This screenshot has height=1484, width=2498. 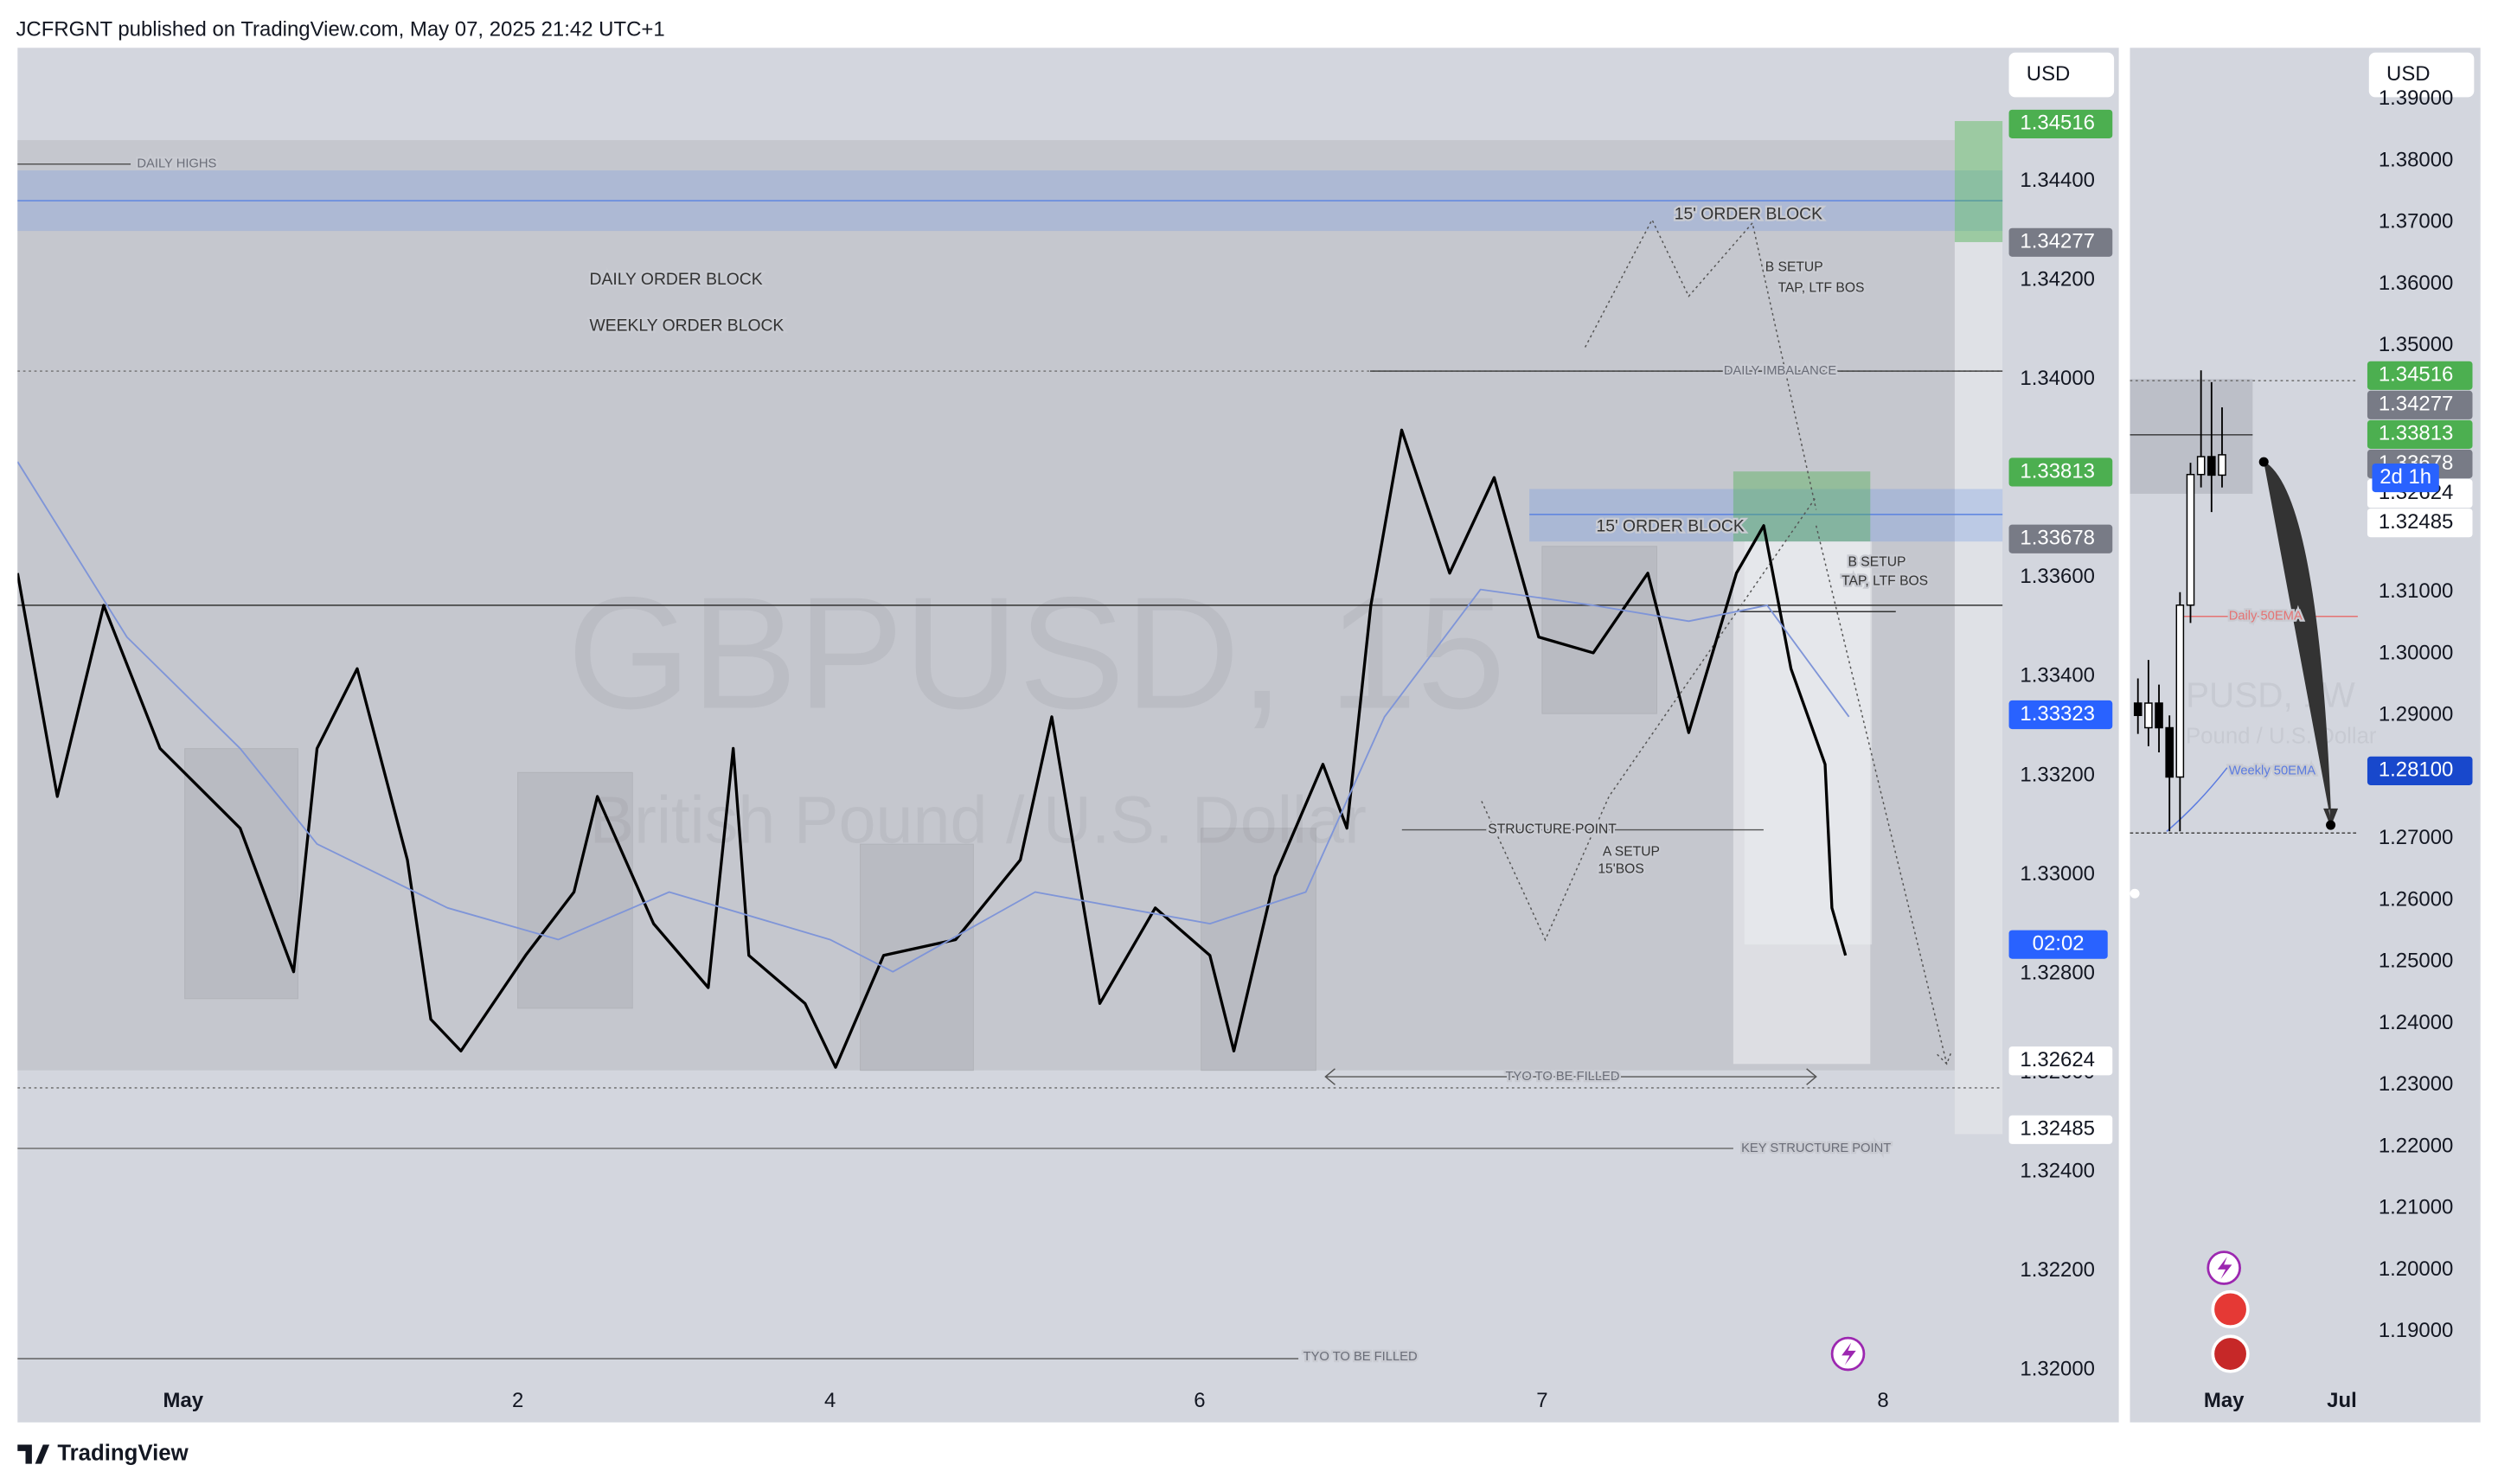 I want to click on brand-logo, so click(x=33, y=1454).